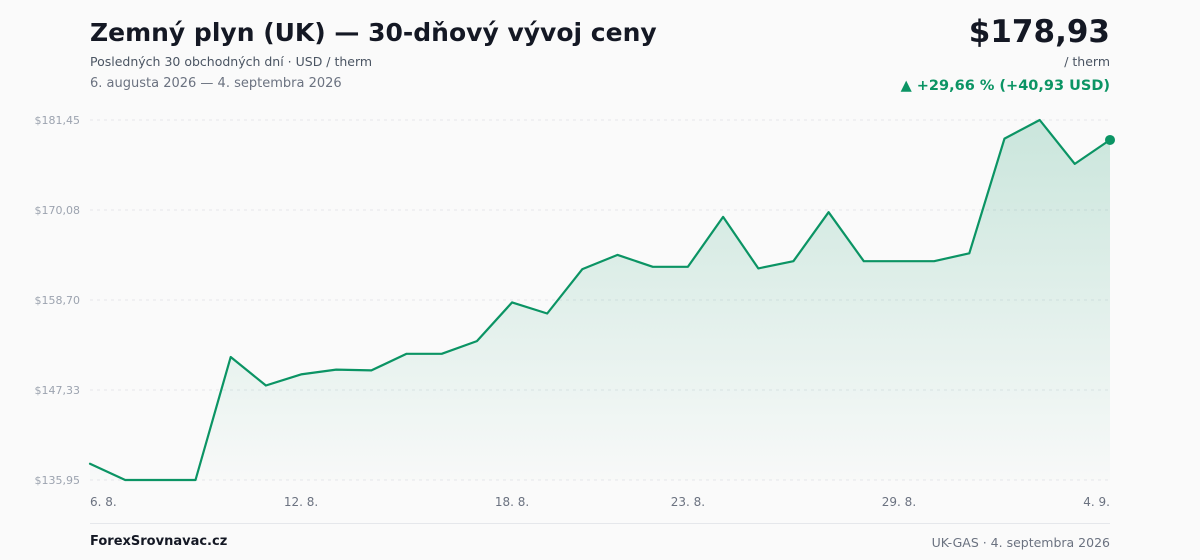 This screenshot has height=560, width=1200. What do you see at coordinates (1020, 542) in the screenshot?
I see `footer-note: UK-GAS · 4. septembra 2026` at bounding box center [1020, 542].